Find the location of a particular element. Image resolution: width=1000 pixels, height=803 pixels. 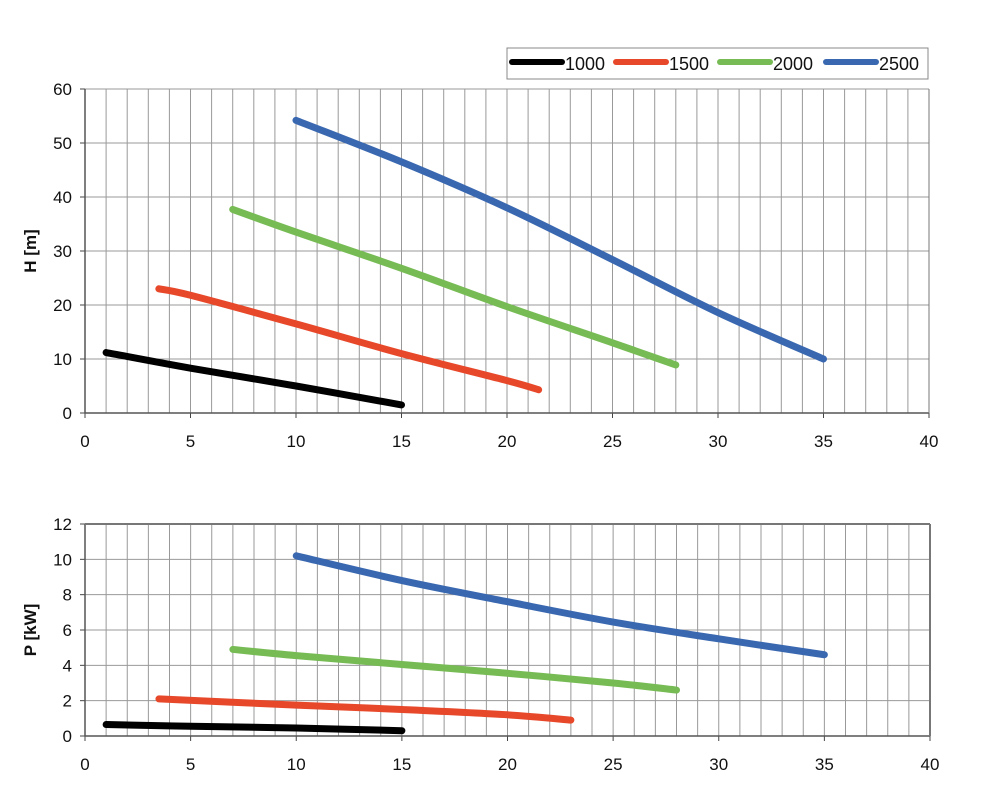

y-axis-label-head: H [m] is located at coordinates (30, 250).